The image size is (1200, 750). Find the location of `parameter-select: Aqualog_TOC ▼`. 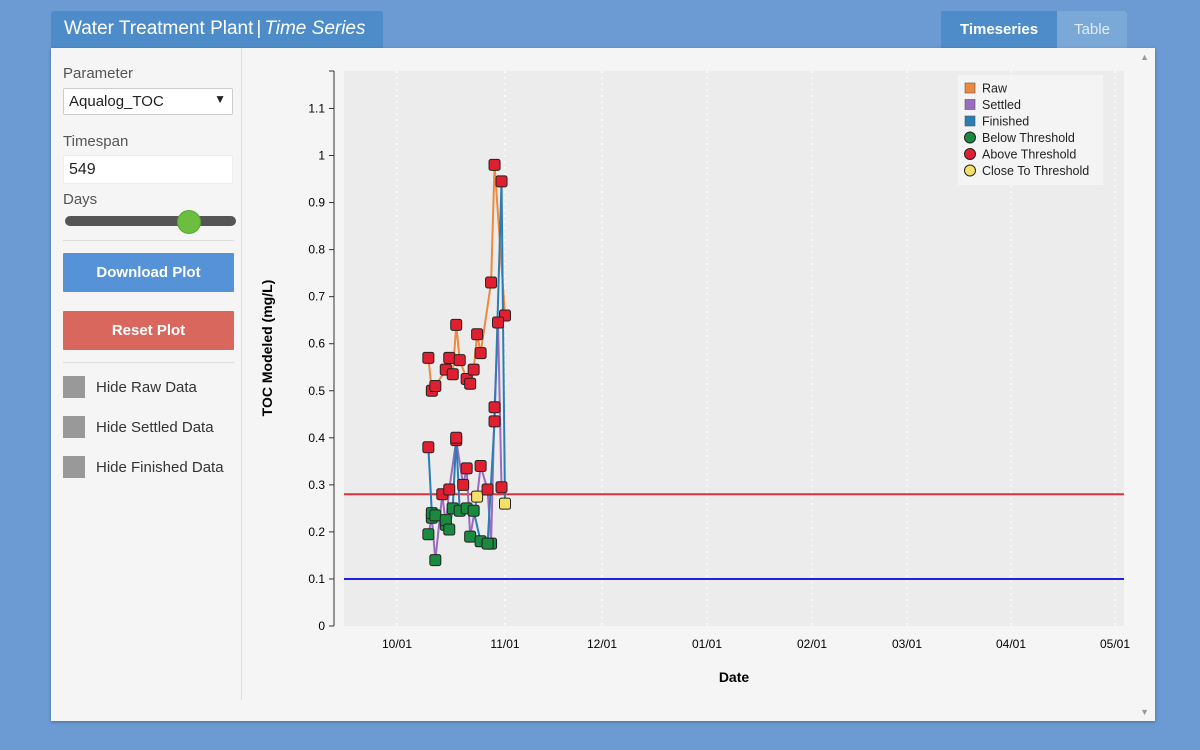

parameter-select: Aqualog_TOC ▼ is located at coordinates (148, 101).